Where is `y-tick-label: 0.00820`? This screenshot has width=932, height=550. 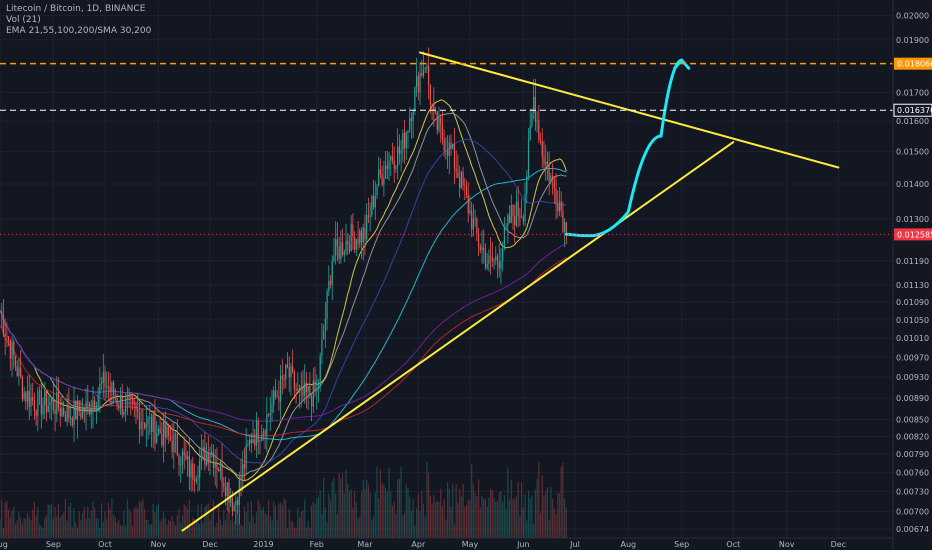
y-tick-label: 0.00820 is located at coordinates (912, 437).